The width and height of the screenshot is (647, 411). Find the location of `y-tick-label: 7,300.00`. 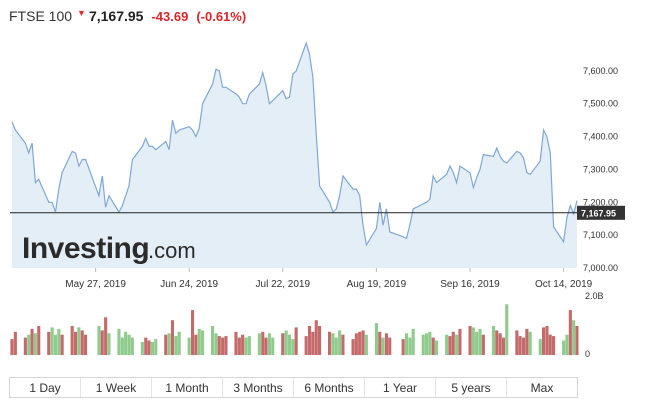

y-tick-label: 7,300.00 is located at coordinates (600, 169).